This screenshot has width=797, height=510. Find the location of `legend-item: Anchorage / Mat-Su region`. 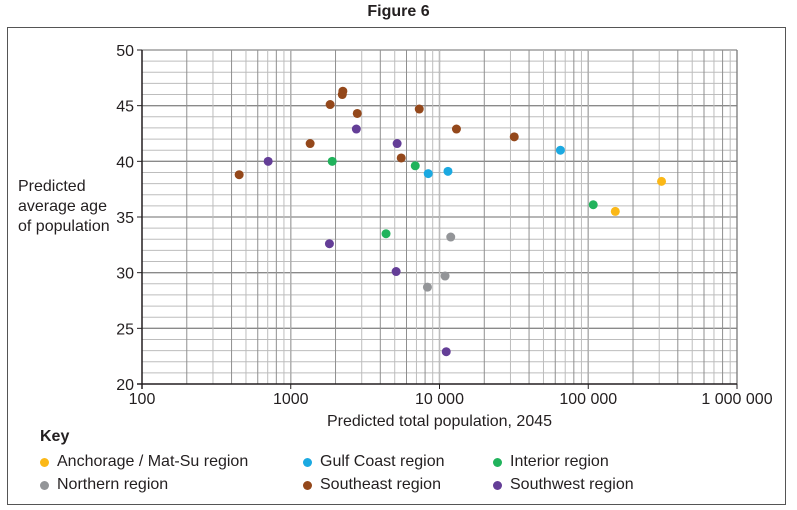

legend-item: Anchorage / Mat-Su region is located at coordinates (144, 462).